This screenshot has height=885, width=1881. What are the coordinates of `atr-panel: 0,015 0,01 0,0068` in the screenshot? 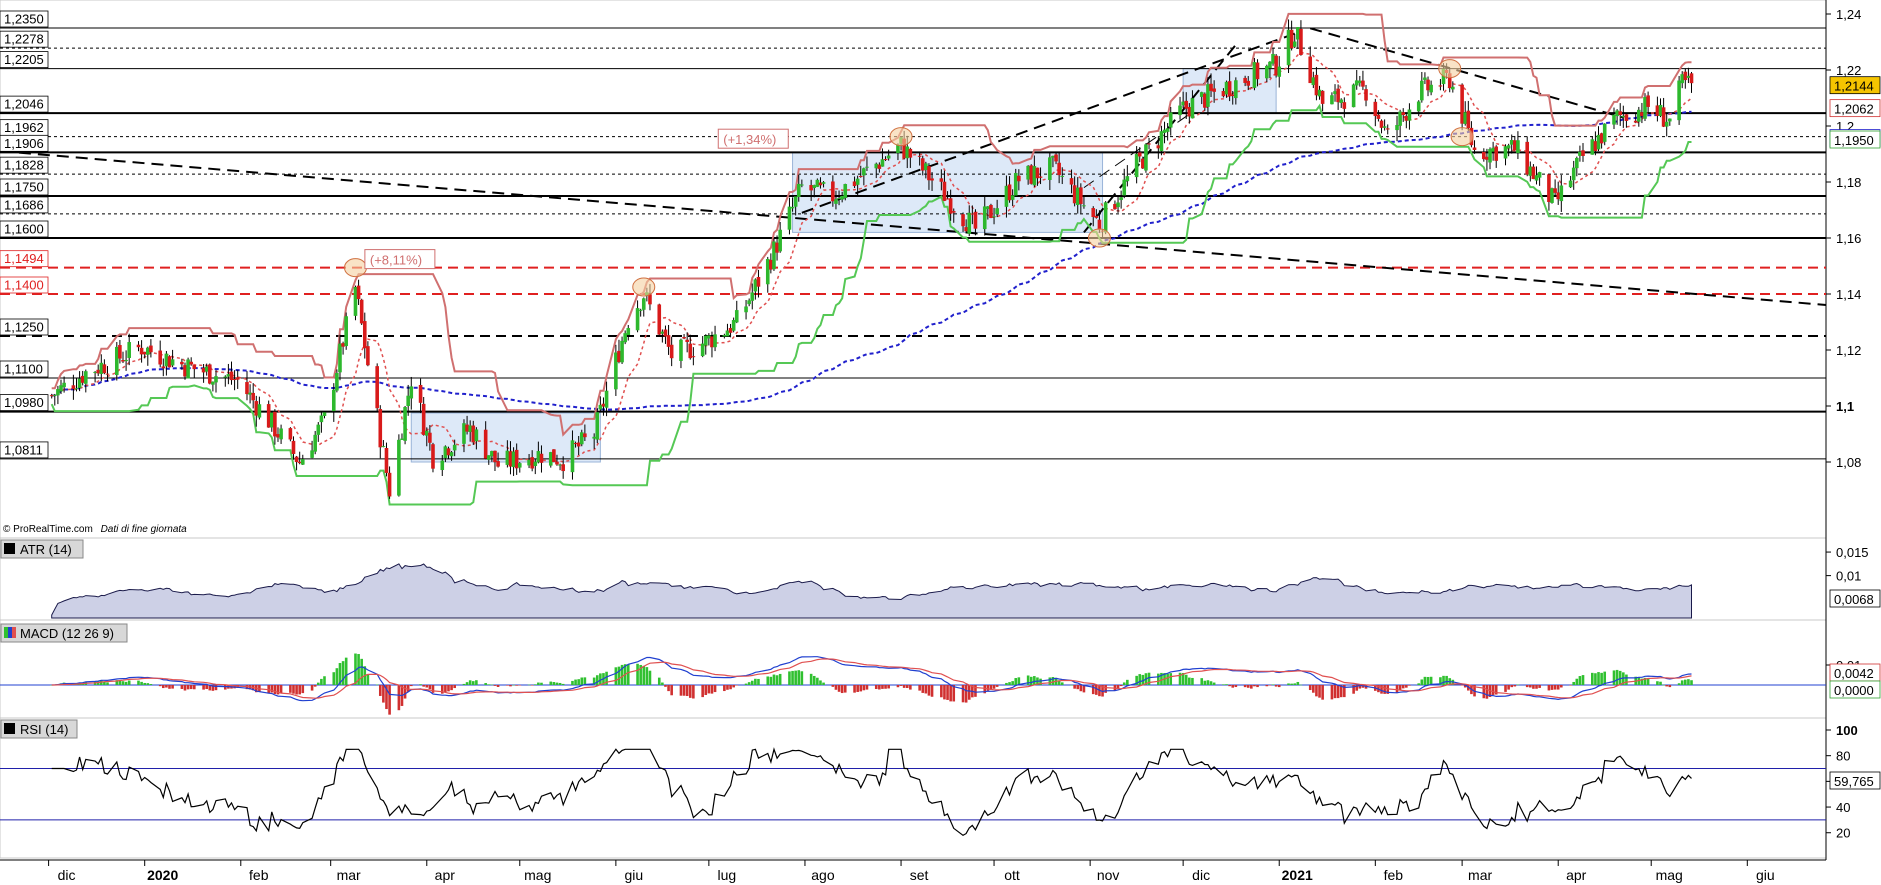 It's located at (966, 582).